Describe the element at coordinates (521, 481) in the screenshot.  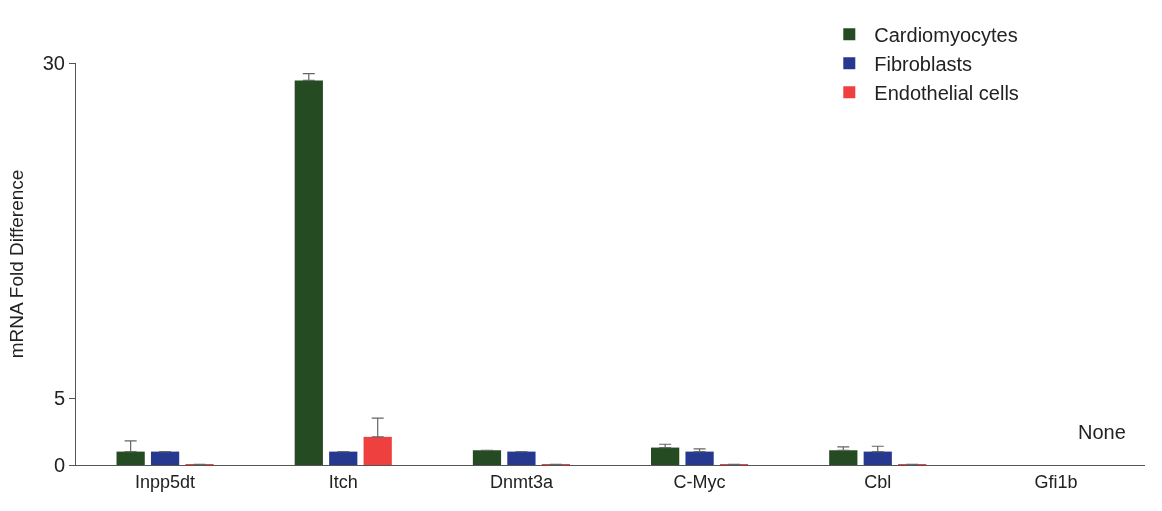
I see `x-tick-label: Dnmt3a` at that location.